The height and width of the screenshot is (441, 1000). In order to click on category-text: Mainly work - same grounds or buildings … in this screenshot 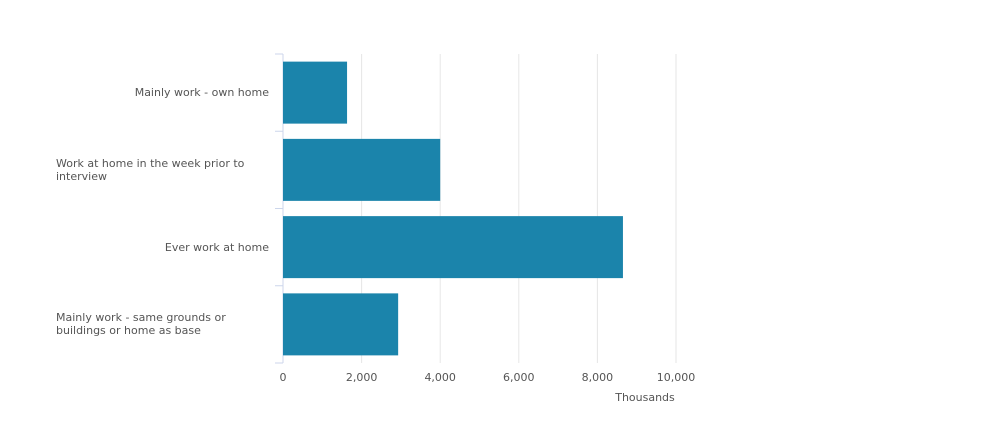, I will do `click(141, 324)`.